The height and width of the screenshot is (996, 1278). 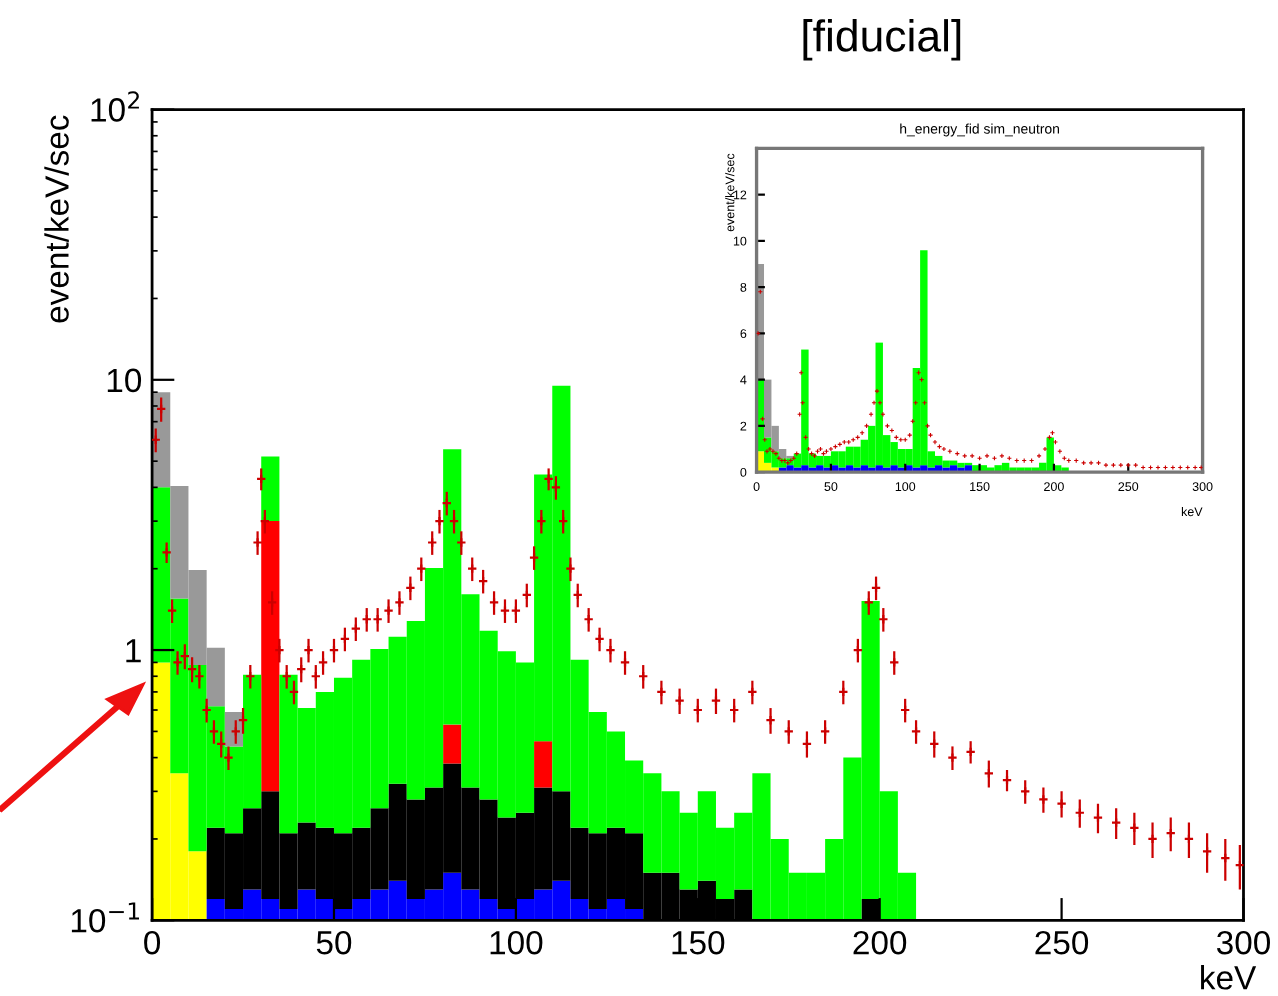 What do you see at coordinates (105, 917) in the screenshot?
I see `y-tick-label: 10$^{−1}$` at bounding box center [105, 917].